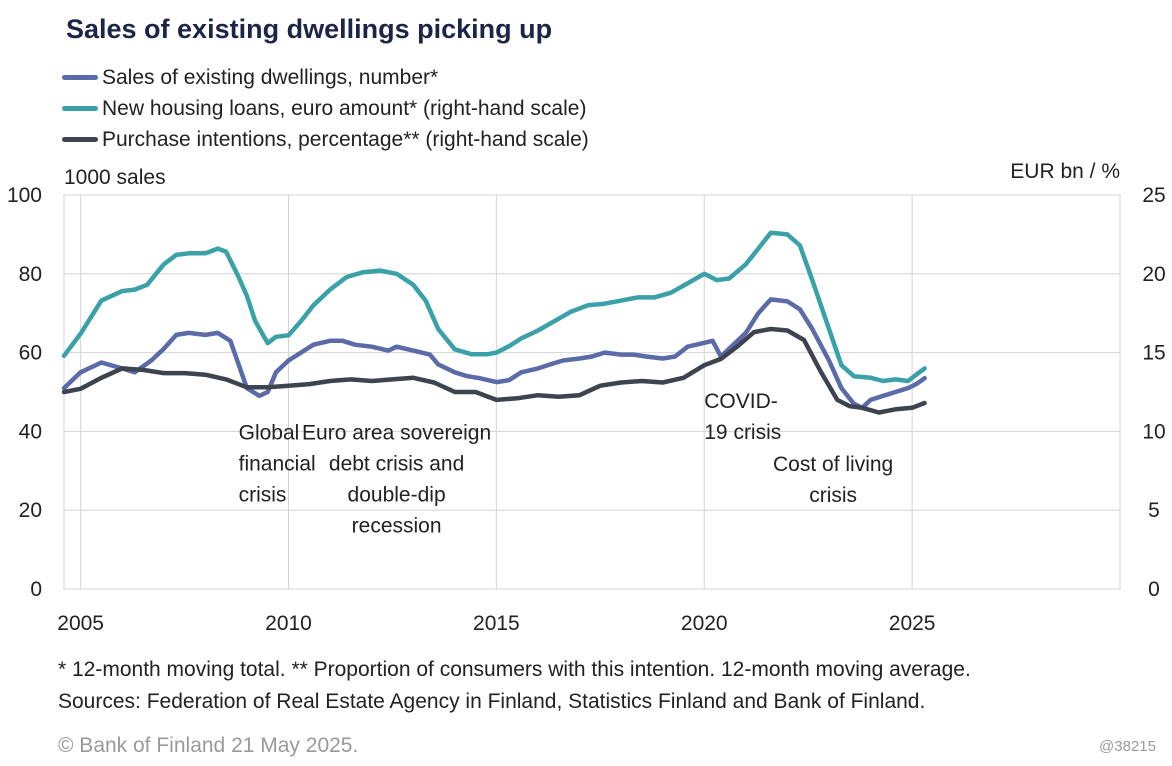  I want to click on legend-swatch-sales, so click(80, 77).